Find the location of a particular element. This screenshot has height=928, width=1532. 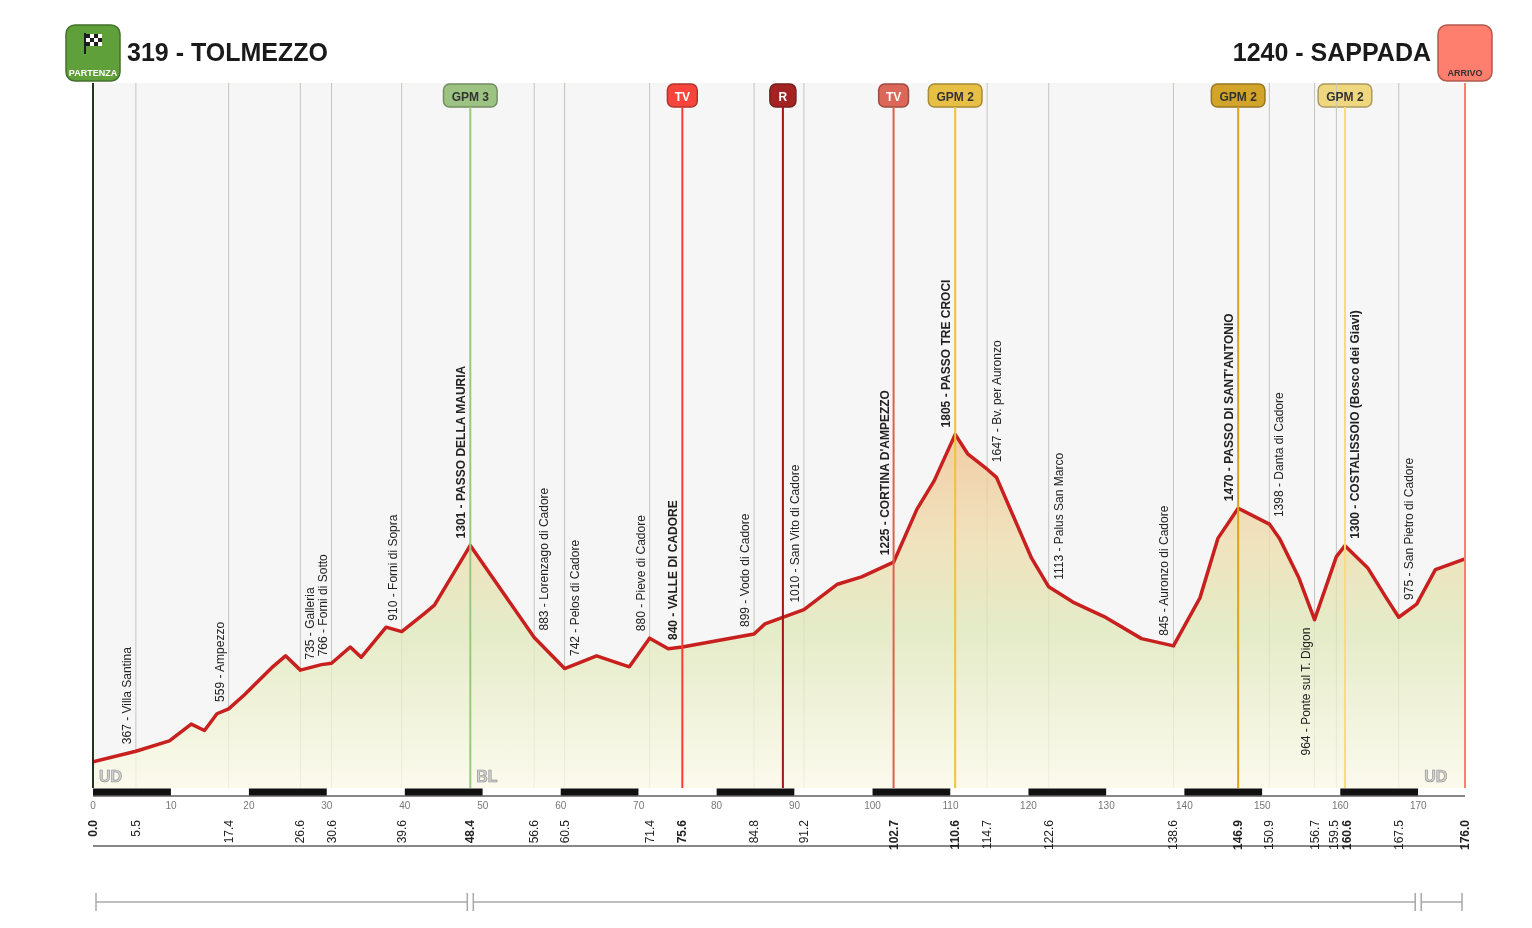

ref-line-label: GPM 3 is located at coordinates (470, 97).